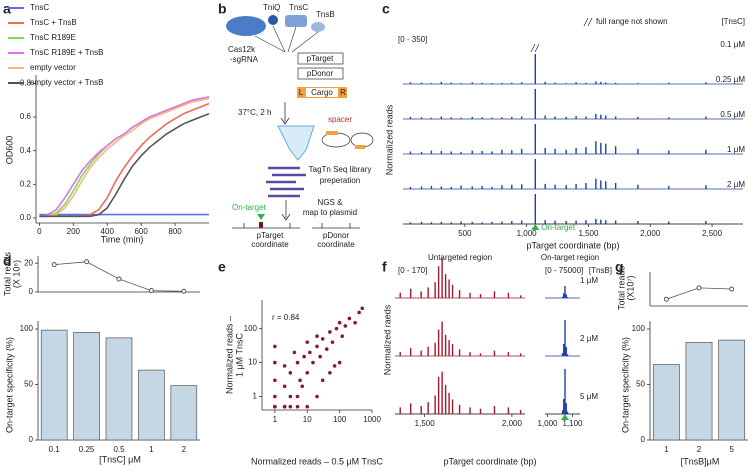 Image resolution: width=750 pixels, height=471 pixels. What do you see at coordinates (254, 112) in the screenshot?
I see `label: 37°C, 2 h` at bounding box center [254, 112].